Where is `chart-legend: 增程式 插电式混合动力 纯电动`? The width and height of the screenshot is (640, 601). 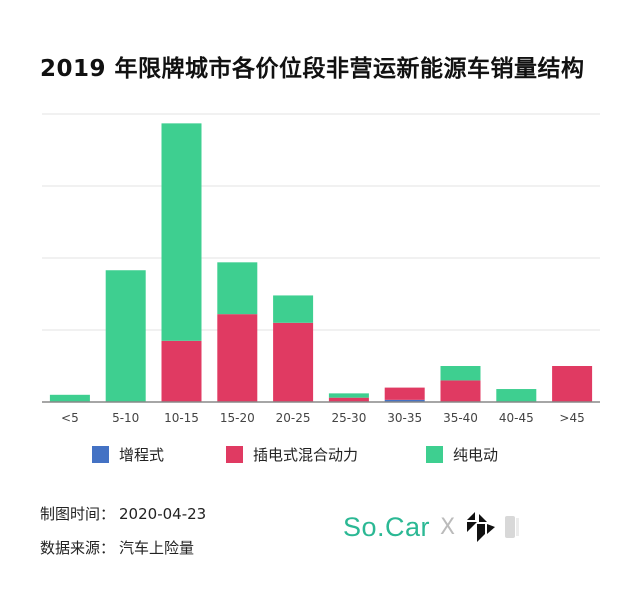
chart-legend: 增程式 插电式混合动力 纯电动 is located at coordinates (320, 456).